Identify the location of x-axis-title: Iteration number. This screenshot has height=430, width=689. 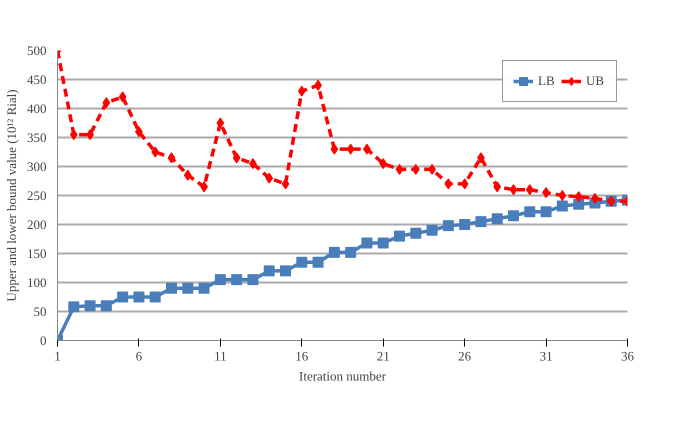
(343, 376).